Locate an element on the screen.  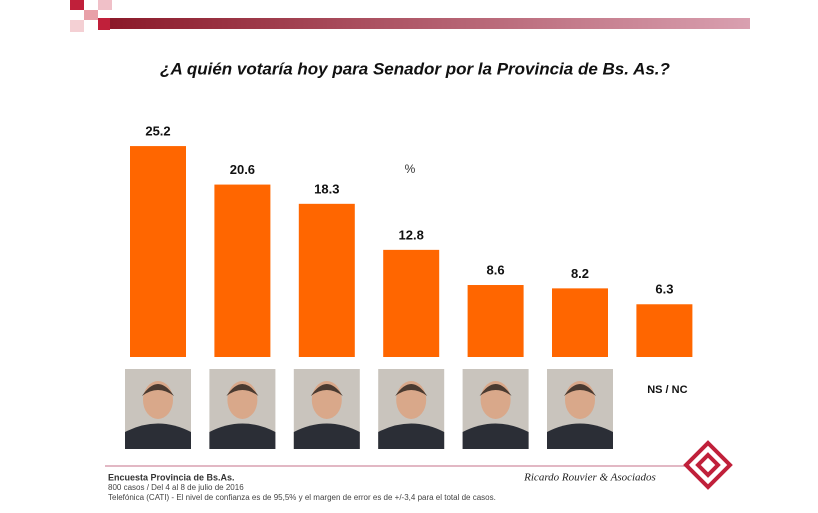
category-label: NS / NC is located at coordinates (667, 390).